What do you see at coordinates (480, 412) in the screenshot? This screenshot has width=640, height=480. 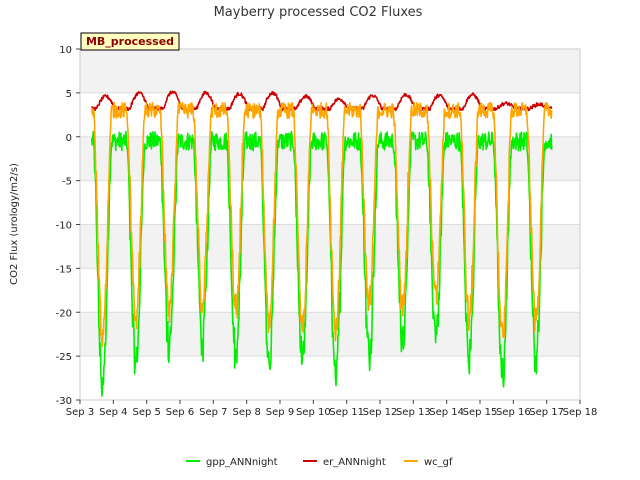 I see `x-tick-label: Sep 15` at bounding box center [480, 412].